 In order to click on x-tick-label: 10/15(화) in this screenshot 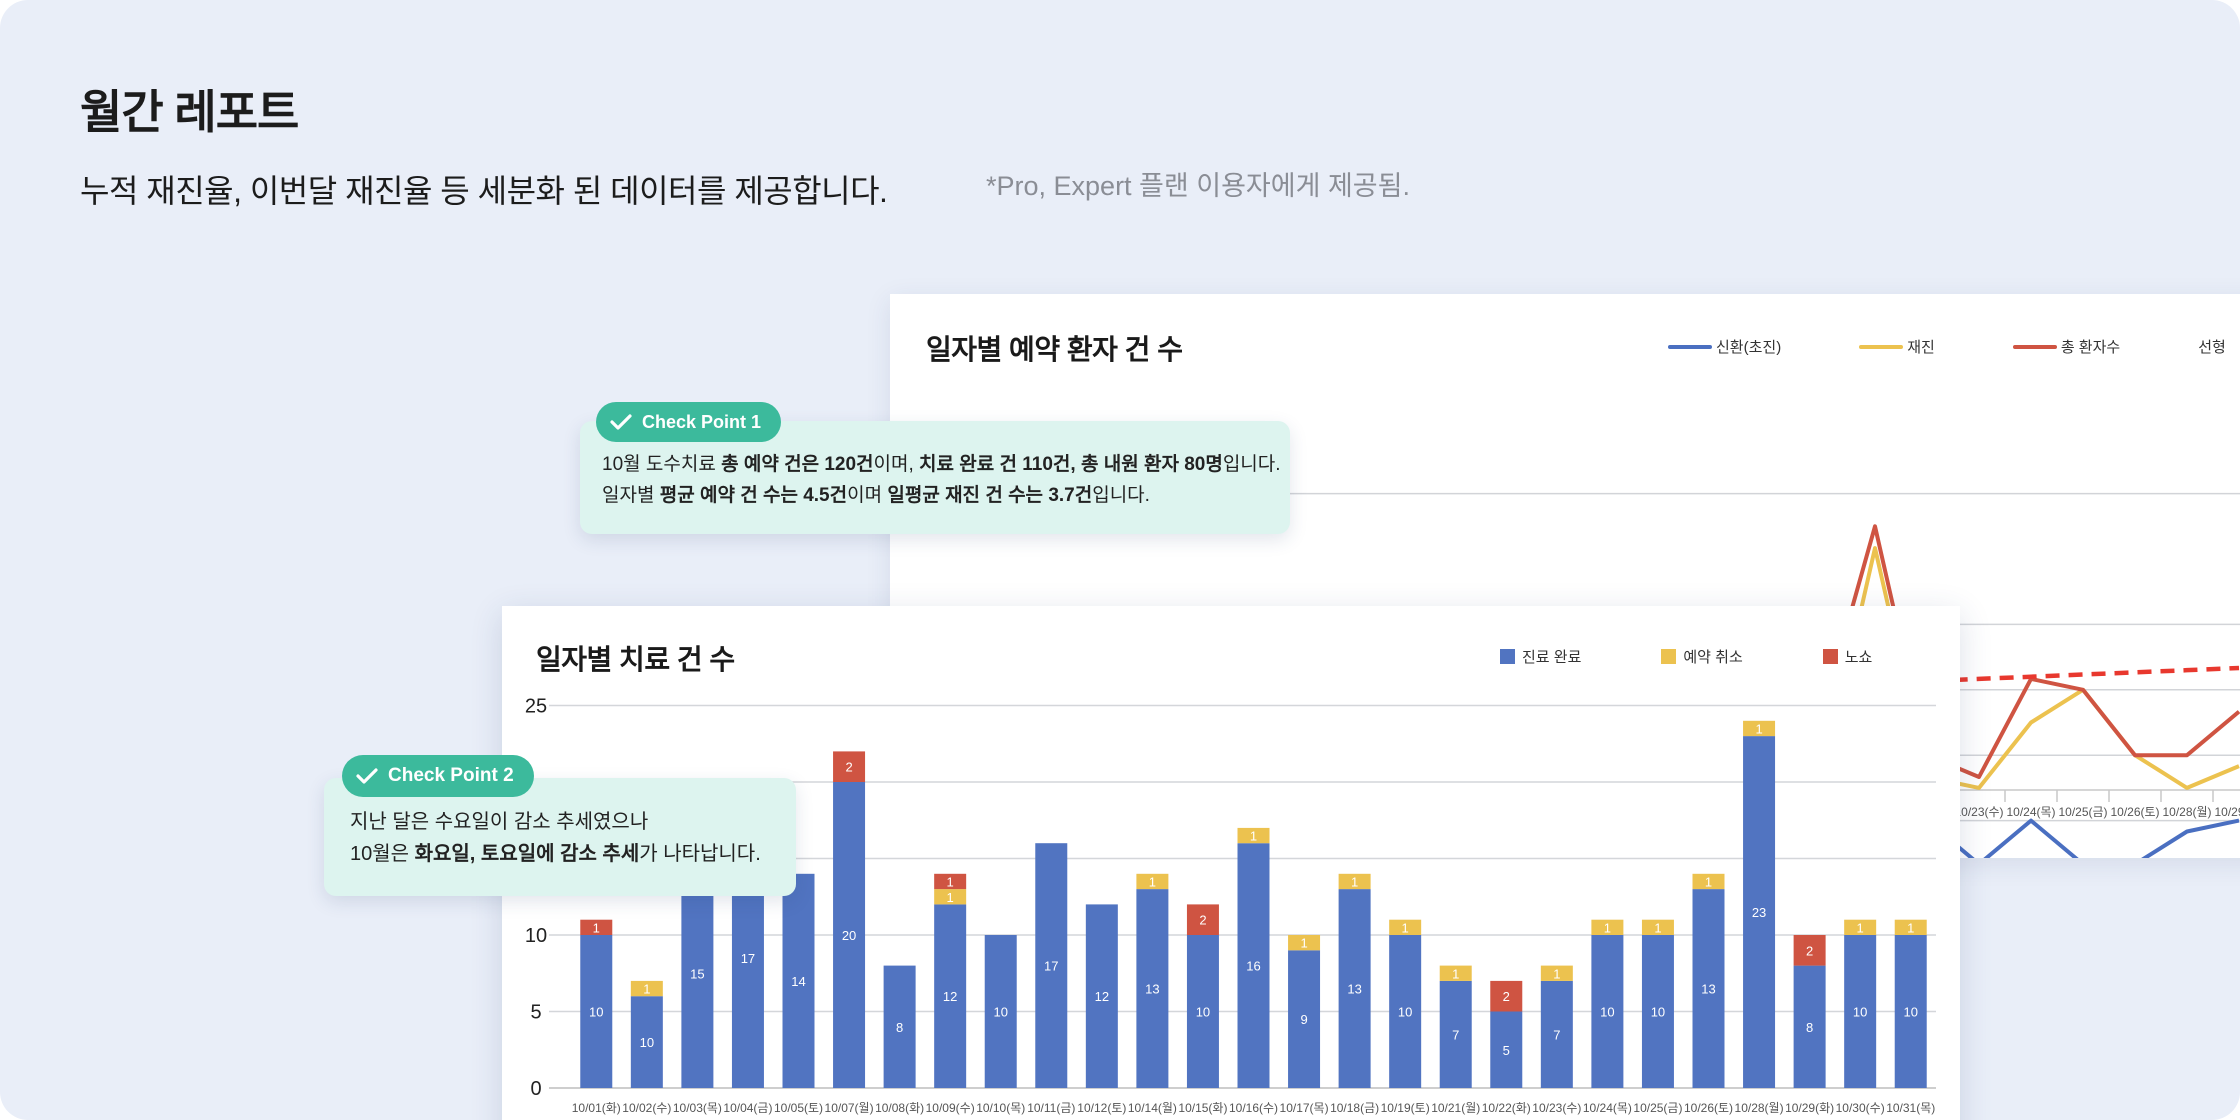, I will do `click(1202, 1108)`.